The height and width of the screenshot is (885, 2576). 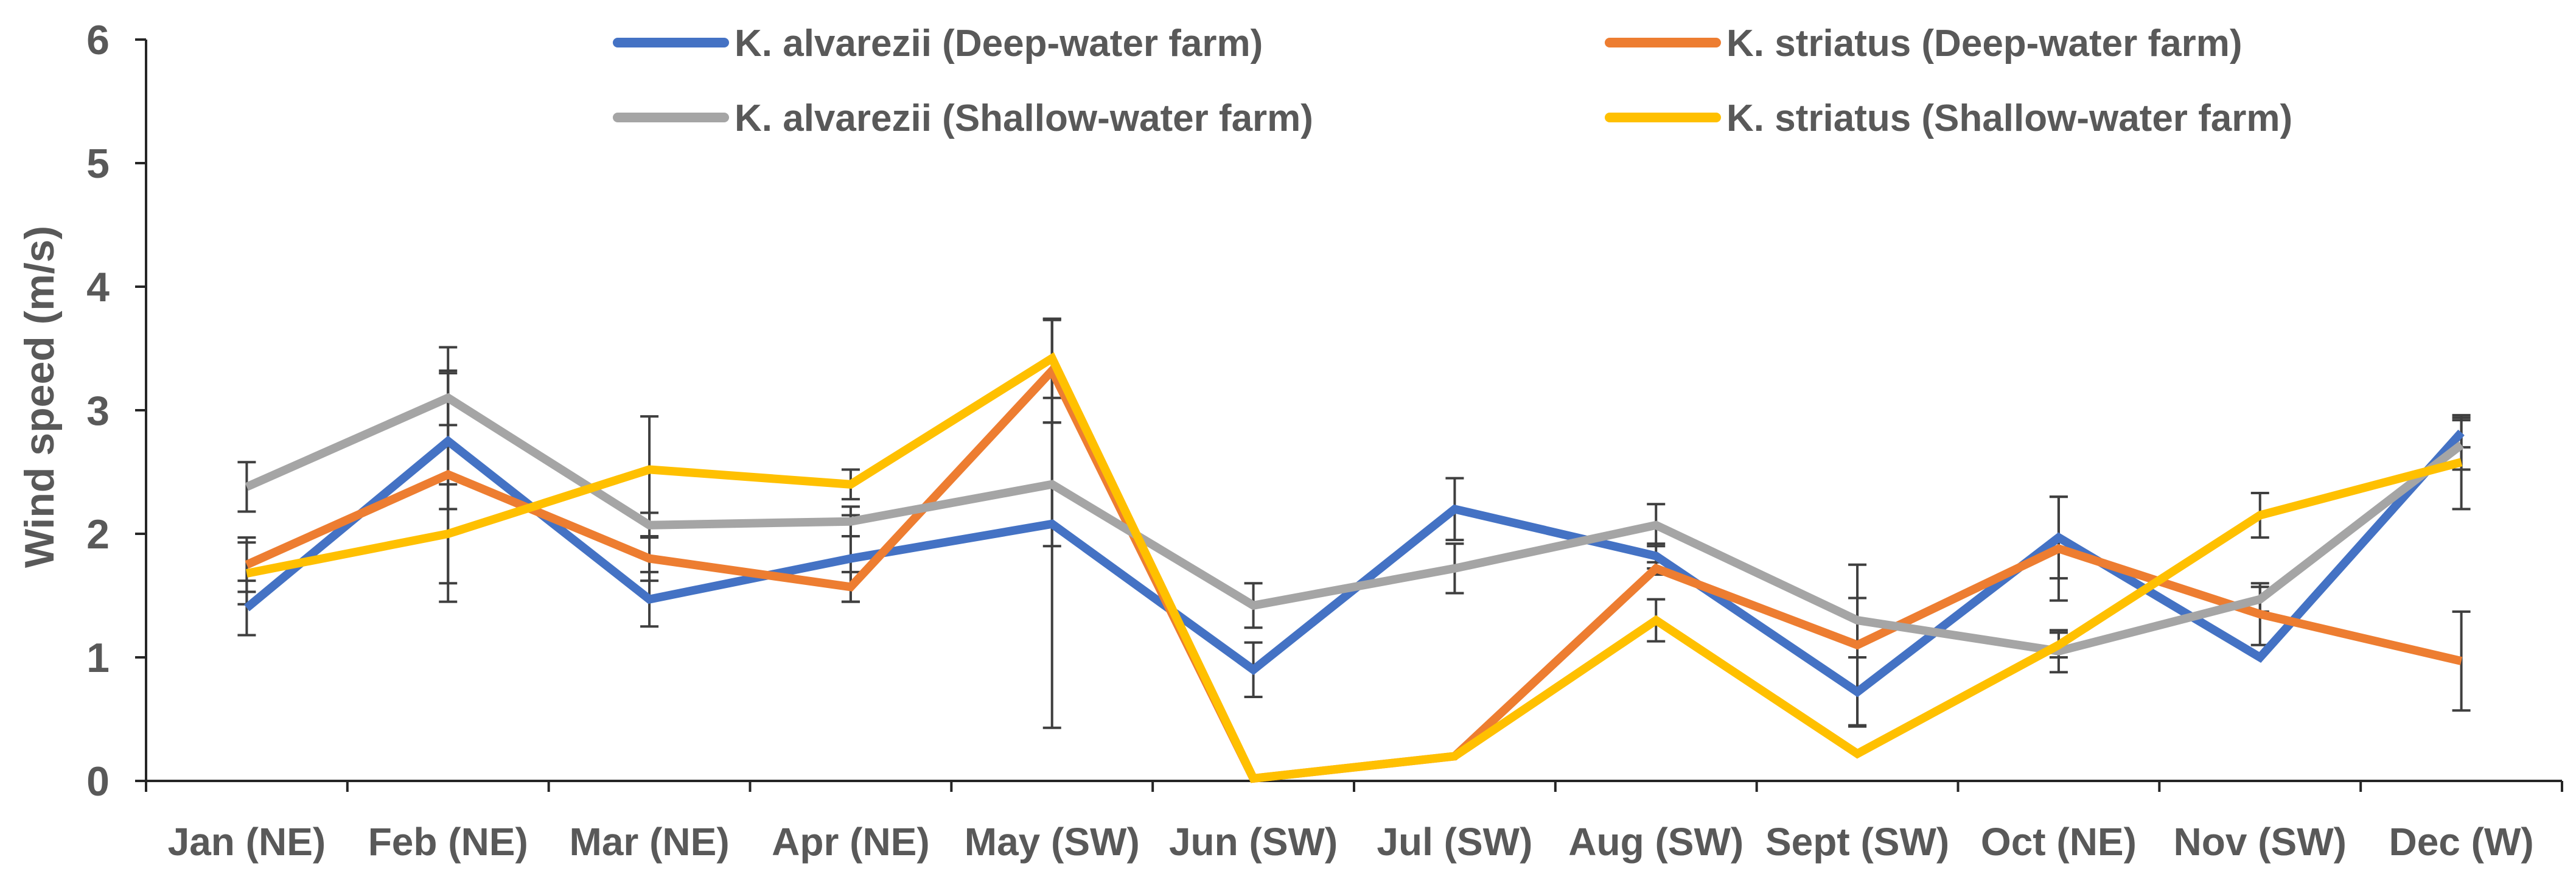 I want to click on x-tick-label: Sept (SW), so click(x=1857, y=842).